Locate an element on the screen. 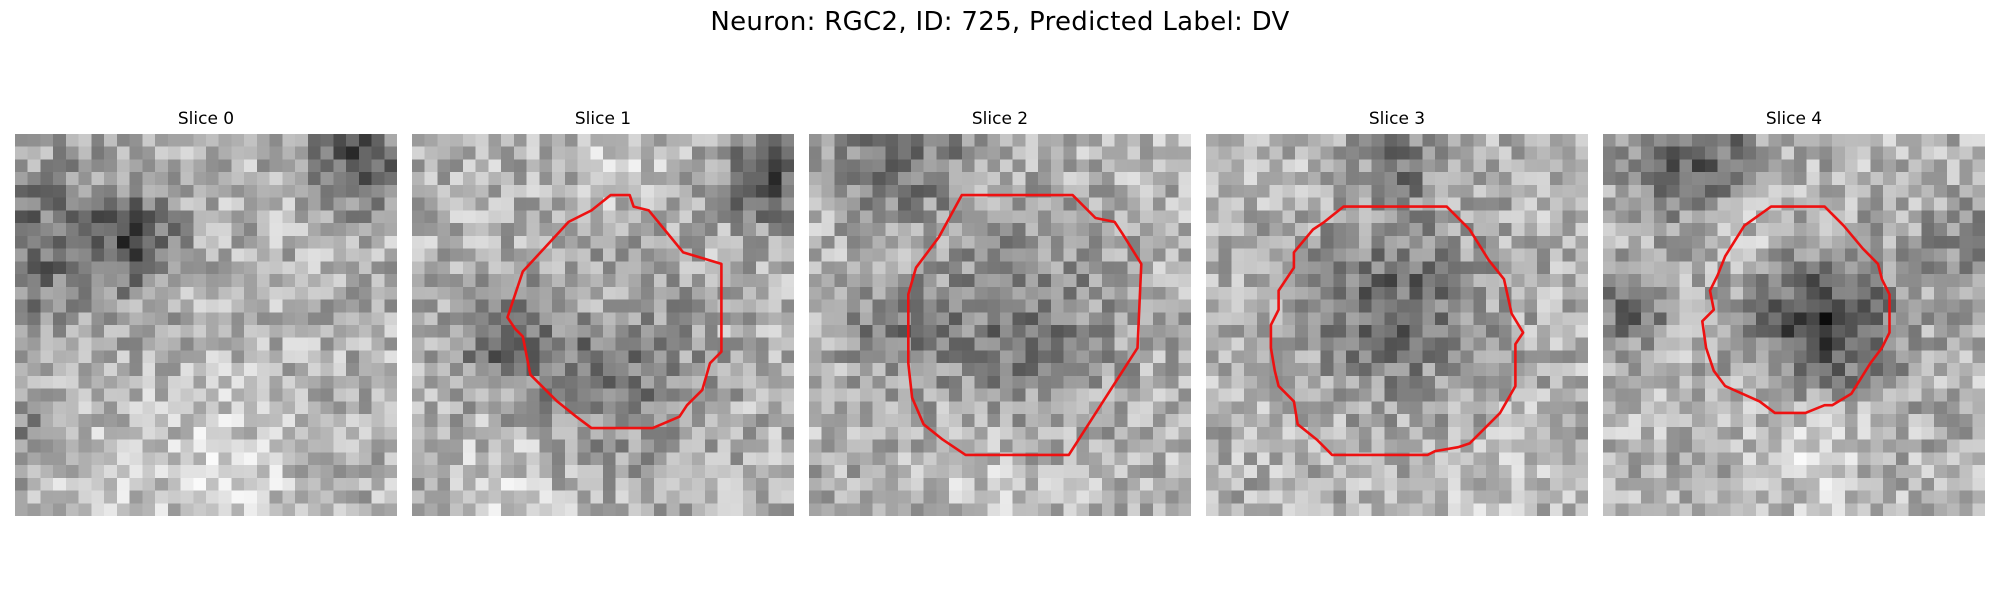  slice-panel-3: Slice 3 is located at coordinates (1397, 314).